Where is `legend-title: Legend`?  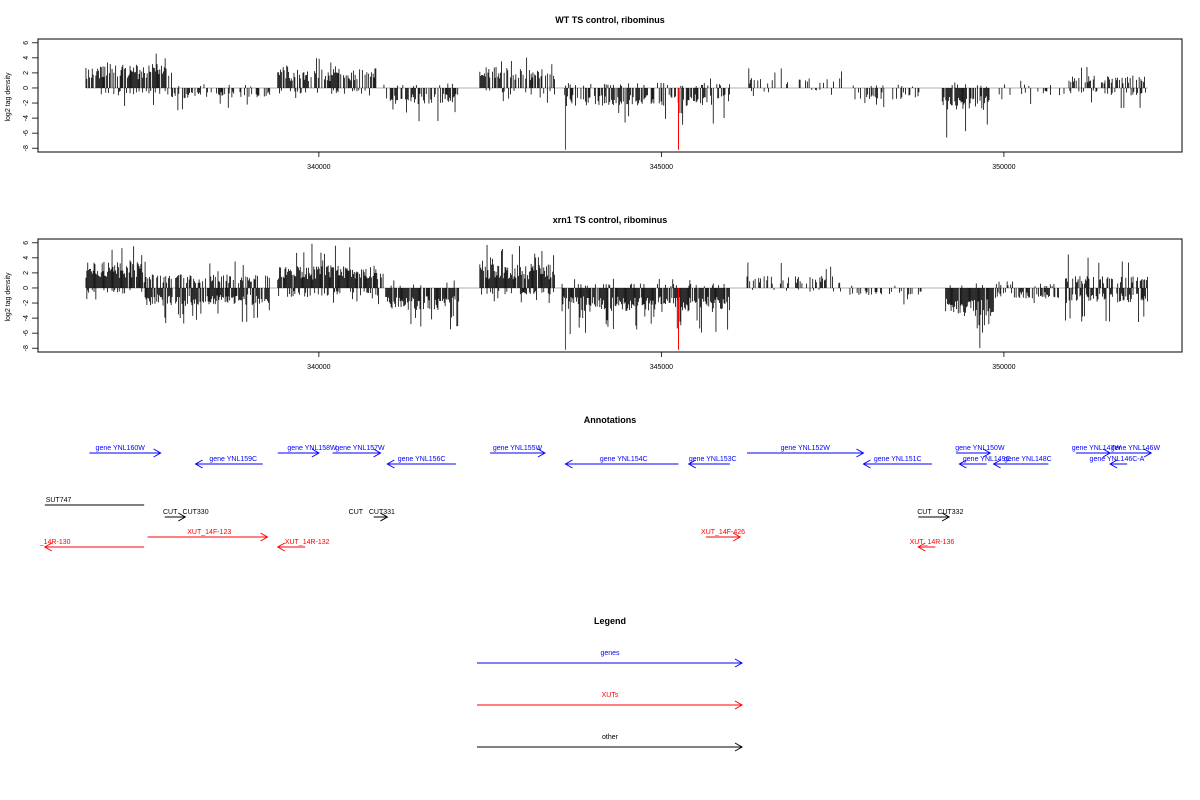 legend-title: Legend is located at coordinates (610, 621).